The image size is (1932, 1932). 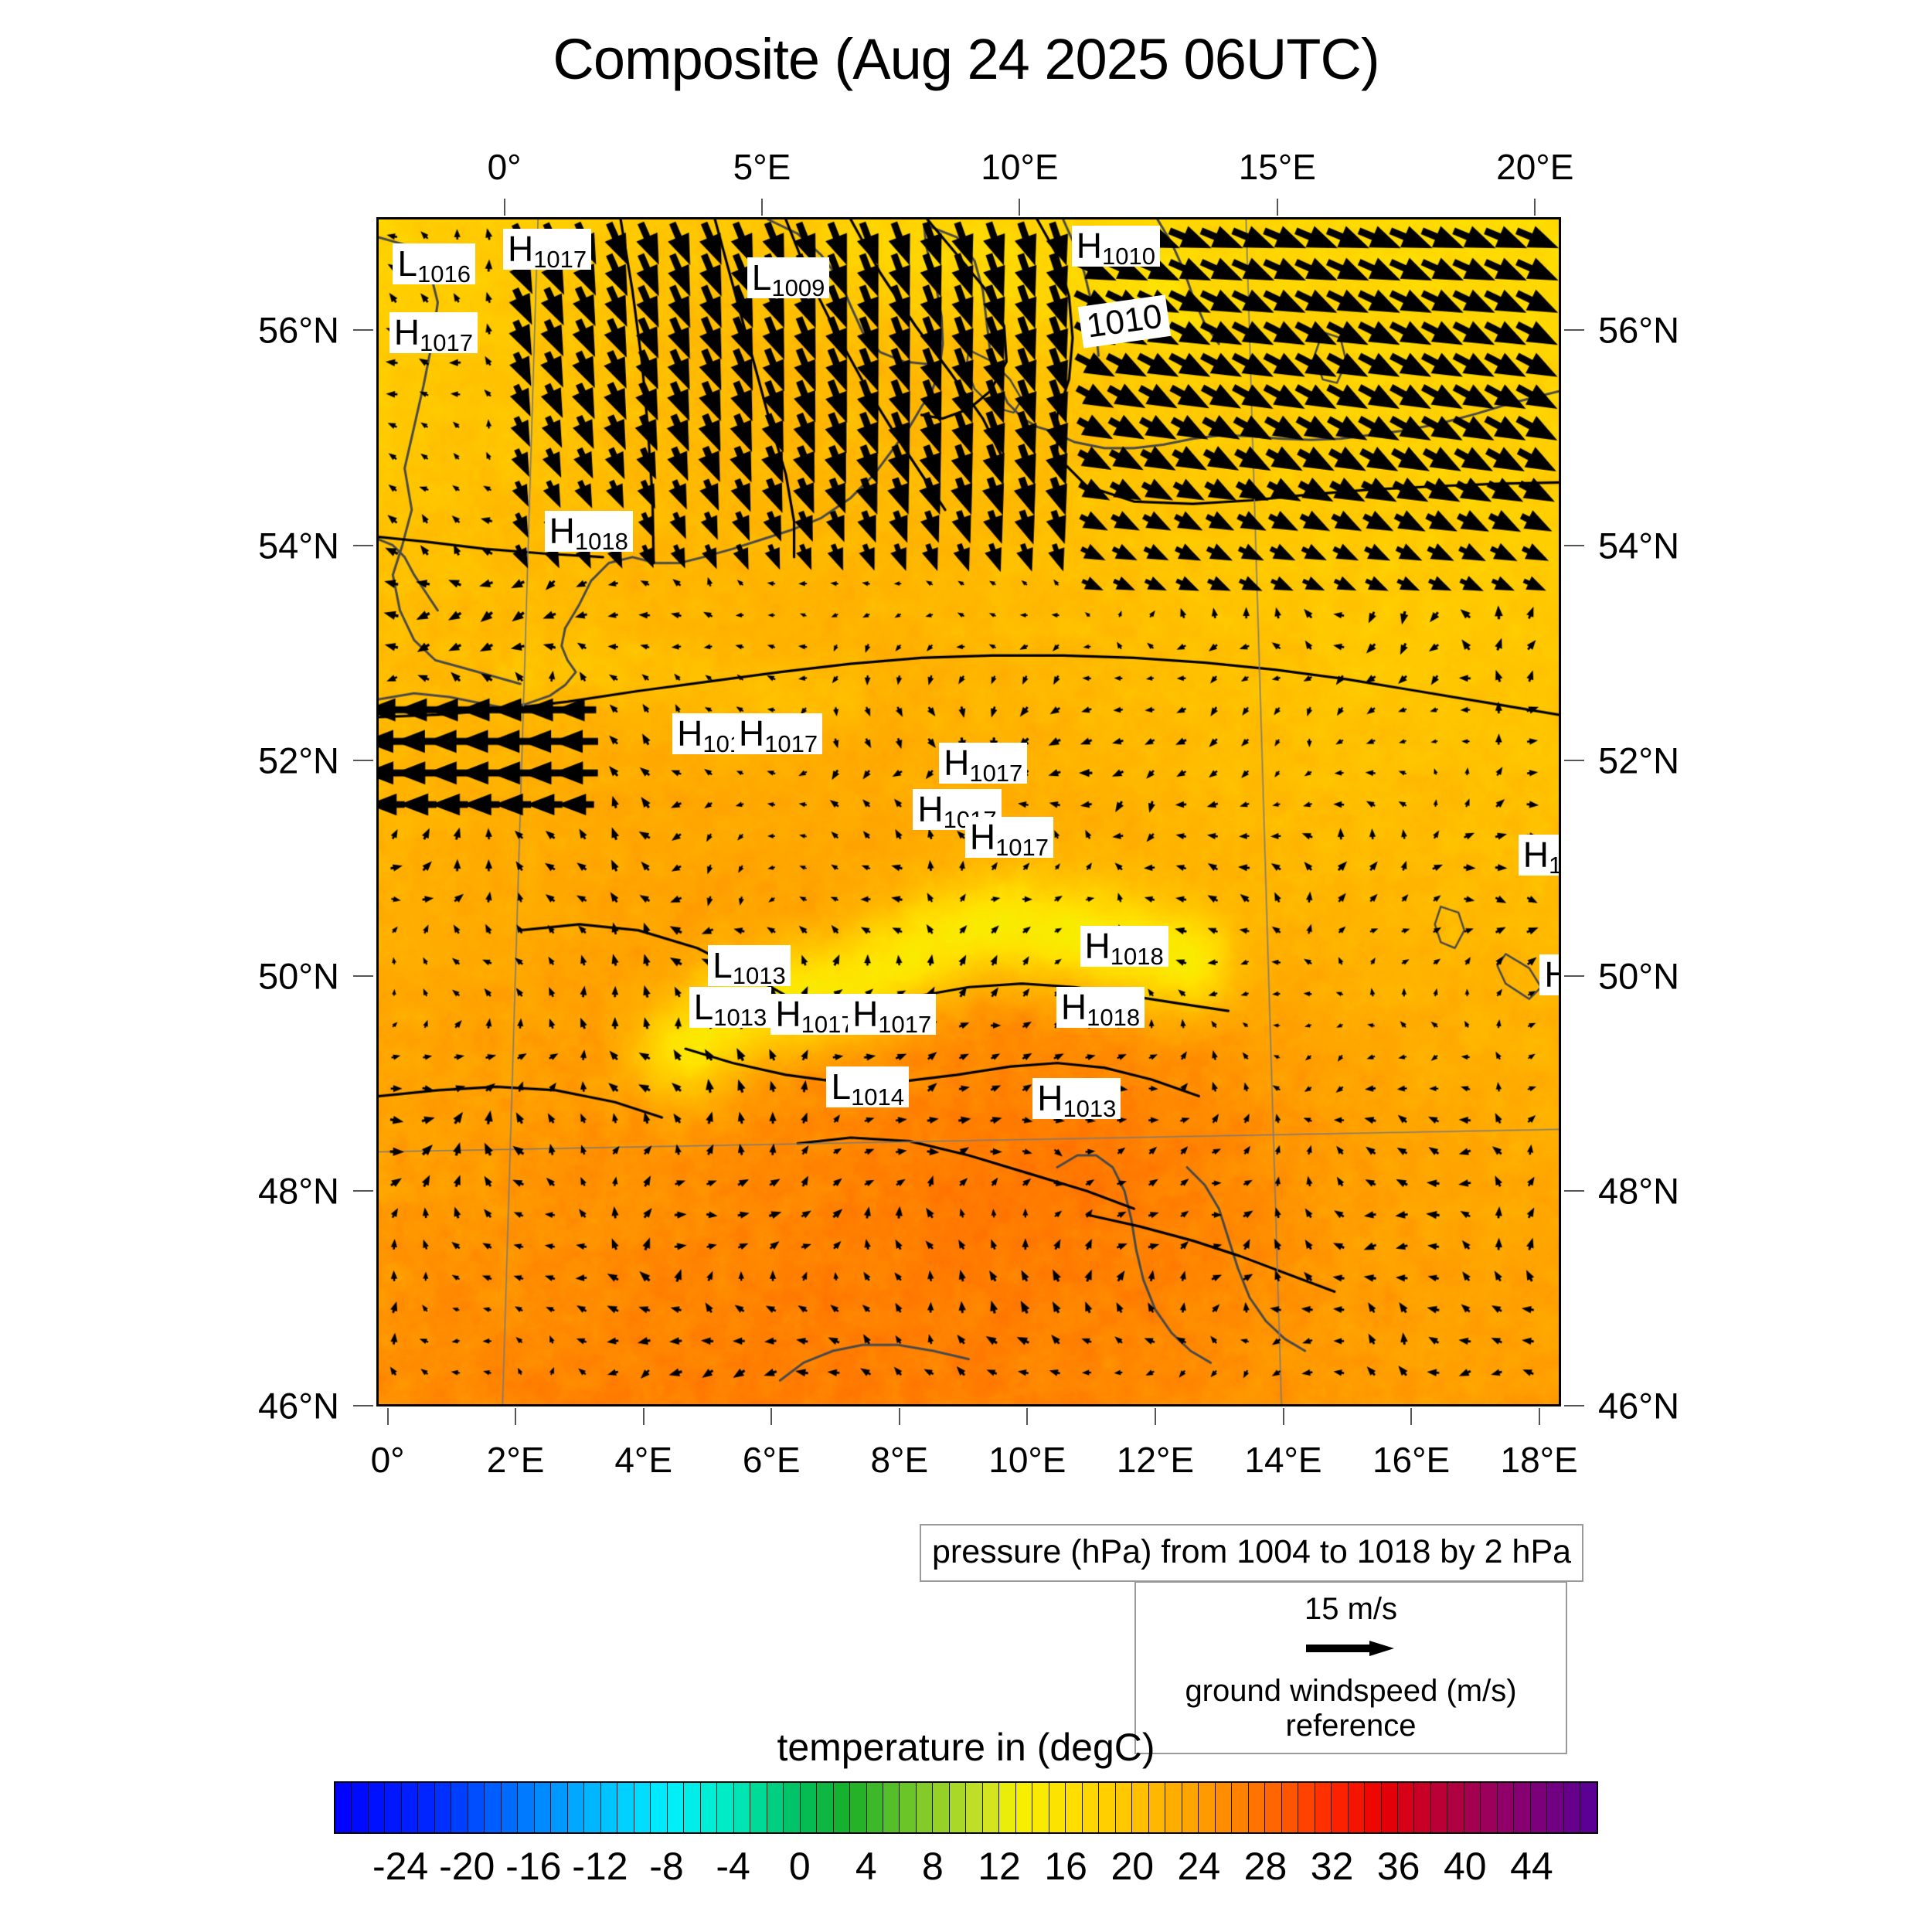 I want to click on axis-label-left-5: 46°N, so click(x=298, y=1406).